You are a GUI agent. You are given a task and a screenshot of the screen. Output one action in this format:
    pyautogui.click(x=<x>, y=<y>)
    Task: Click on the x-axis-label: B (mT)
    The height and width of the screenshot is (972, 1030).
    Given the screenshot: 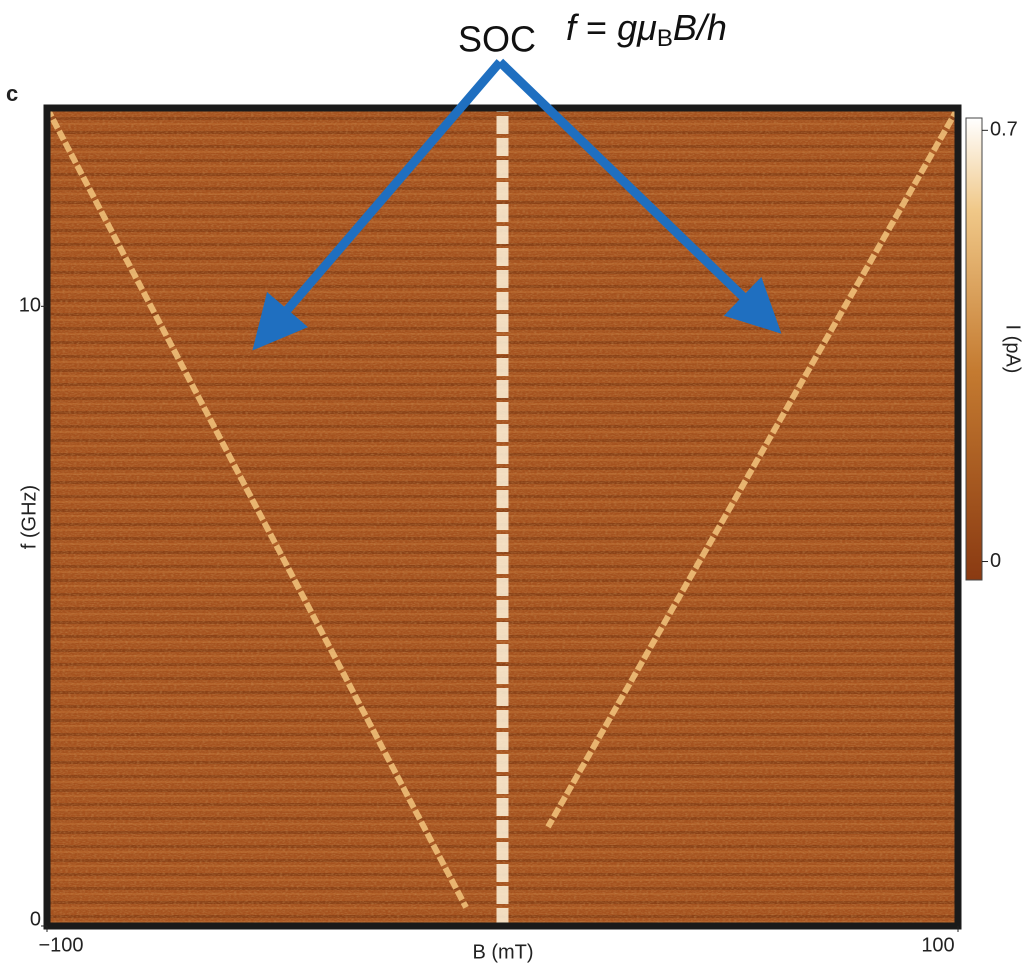 What is the action you would take?
    pyautogui.click(x=502, y=952)
    